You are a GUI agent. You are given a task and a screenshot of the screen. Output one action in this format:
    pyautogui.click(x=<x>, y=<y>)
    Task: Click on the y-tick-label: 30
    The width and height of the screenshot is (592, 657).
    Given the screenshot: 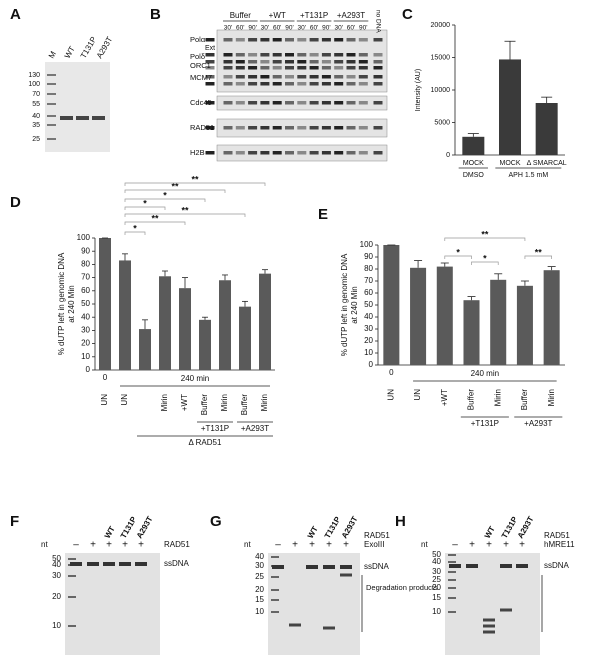 What is the action you would take?
    pyautogui.click(x=85, y=330)
    